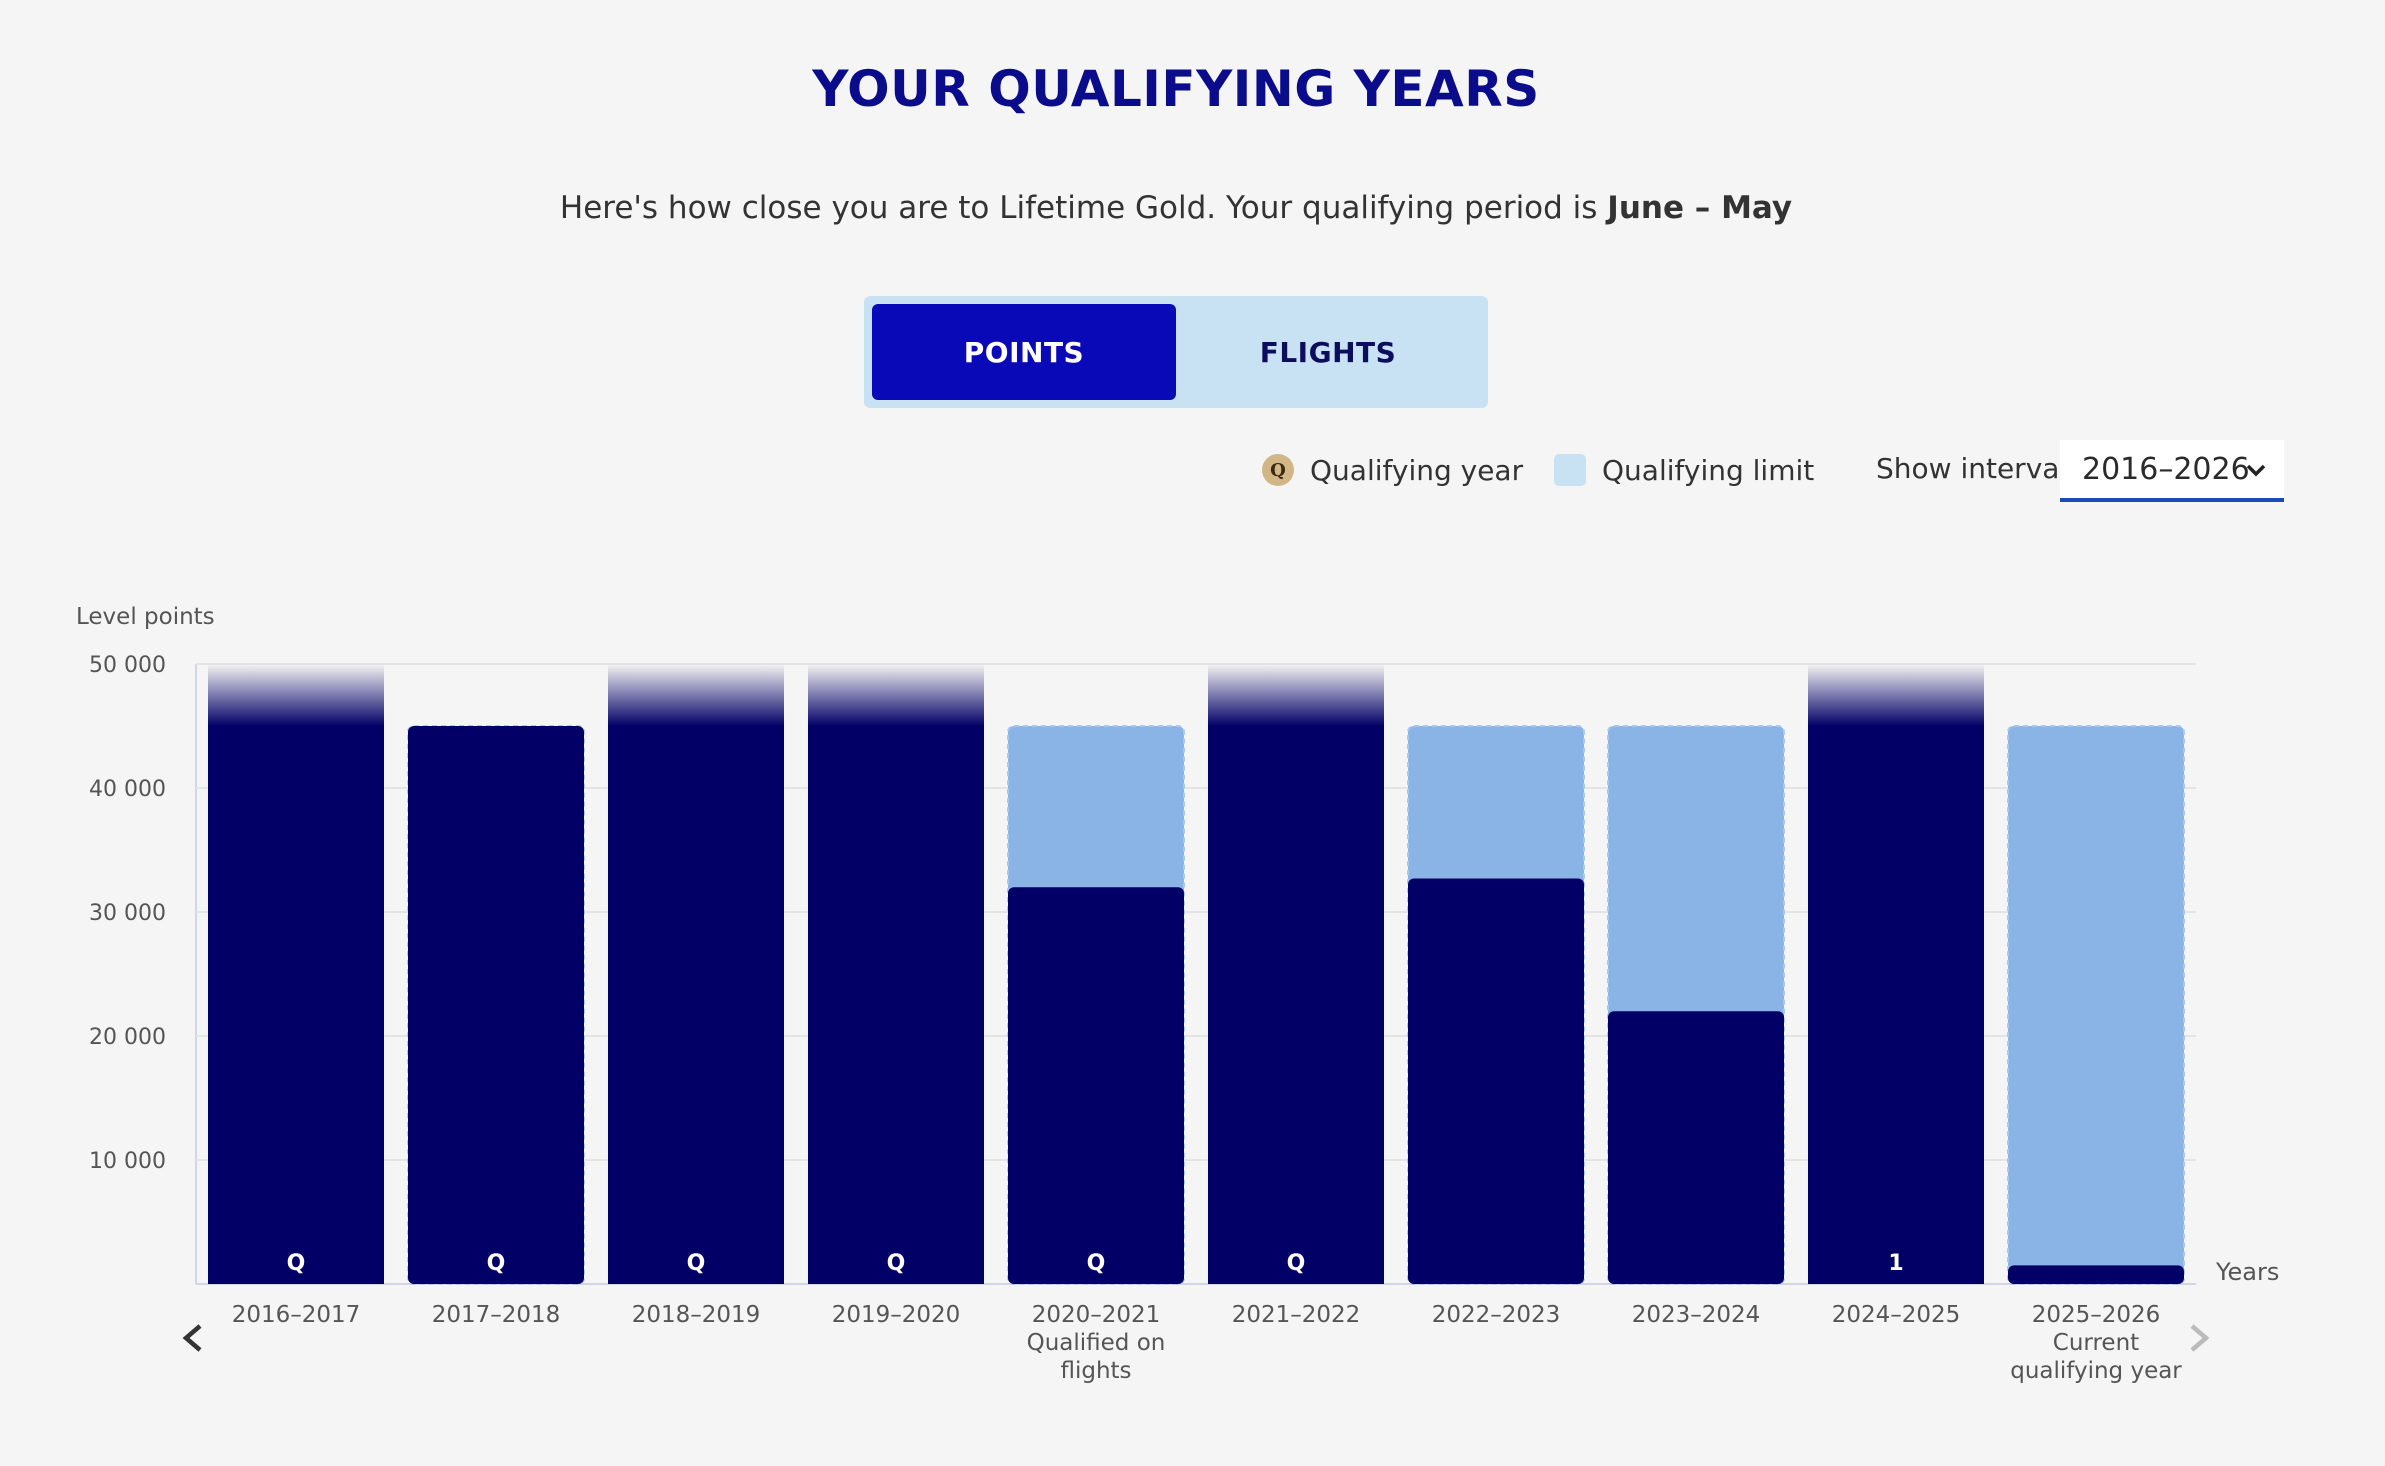  Describe the element at coordinates (1024, 352) in the screenshot. I see `tab-points: POINTS` at that location.